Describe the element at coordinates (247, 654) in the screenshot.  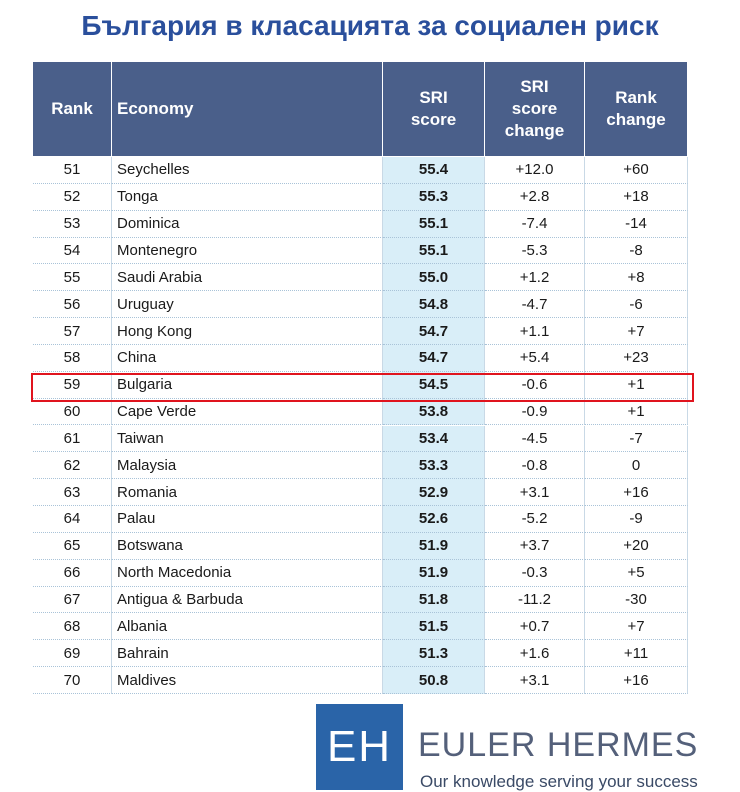
I see `table-cell: Bahrain` at that location.